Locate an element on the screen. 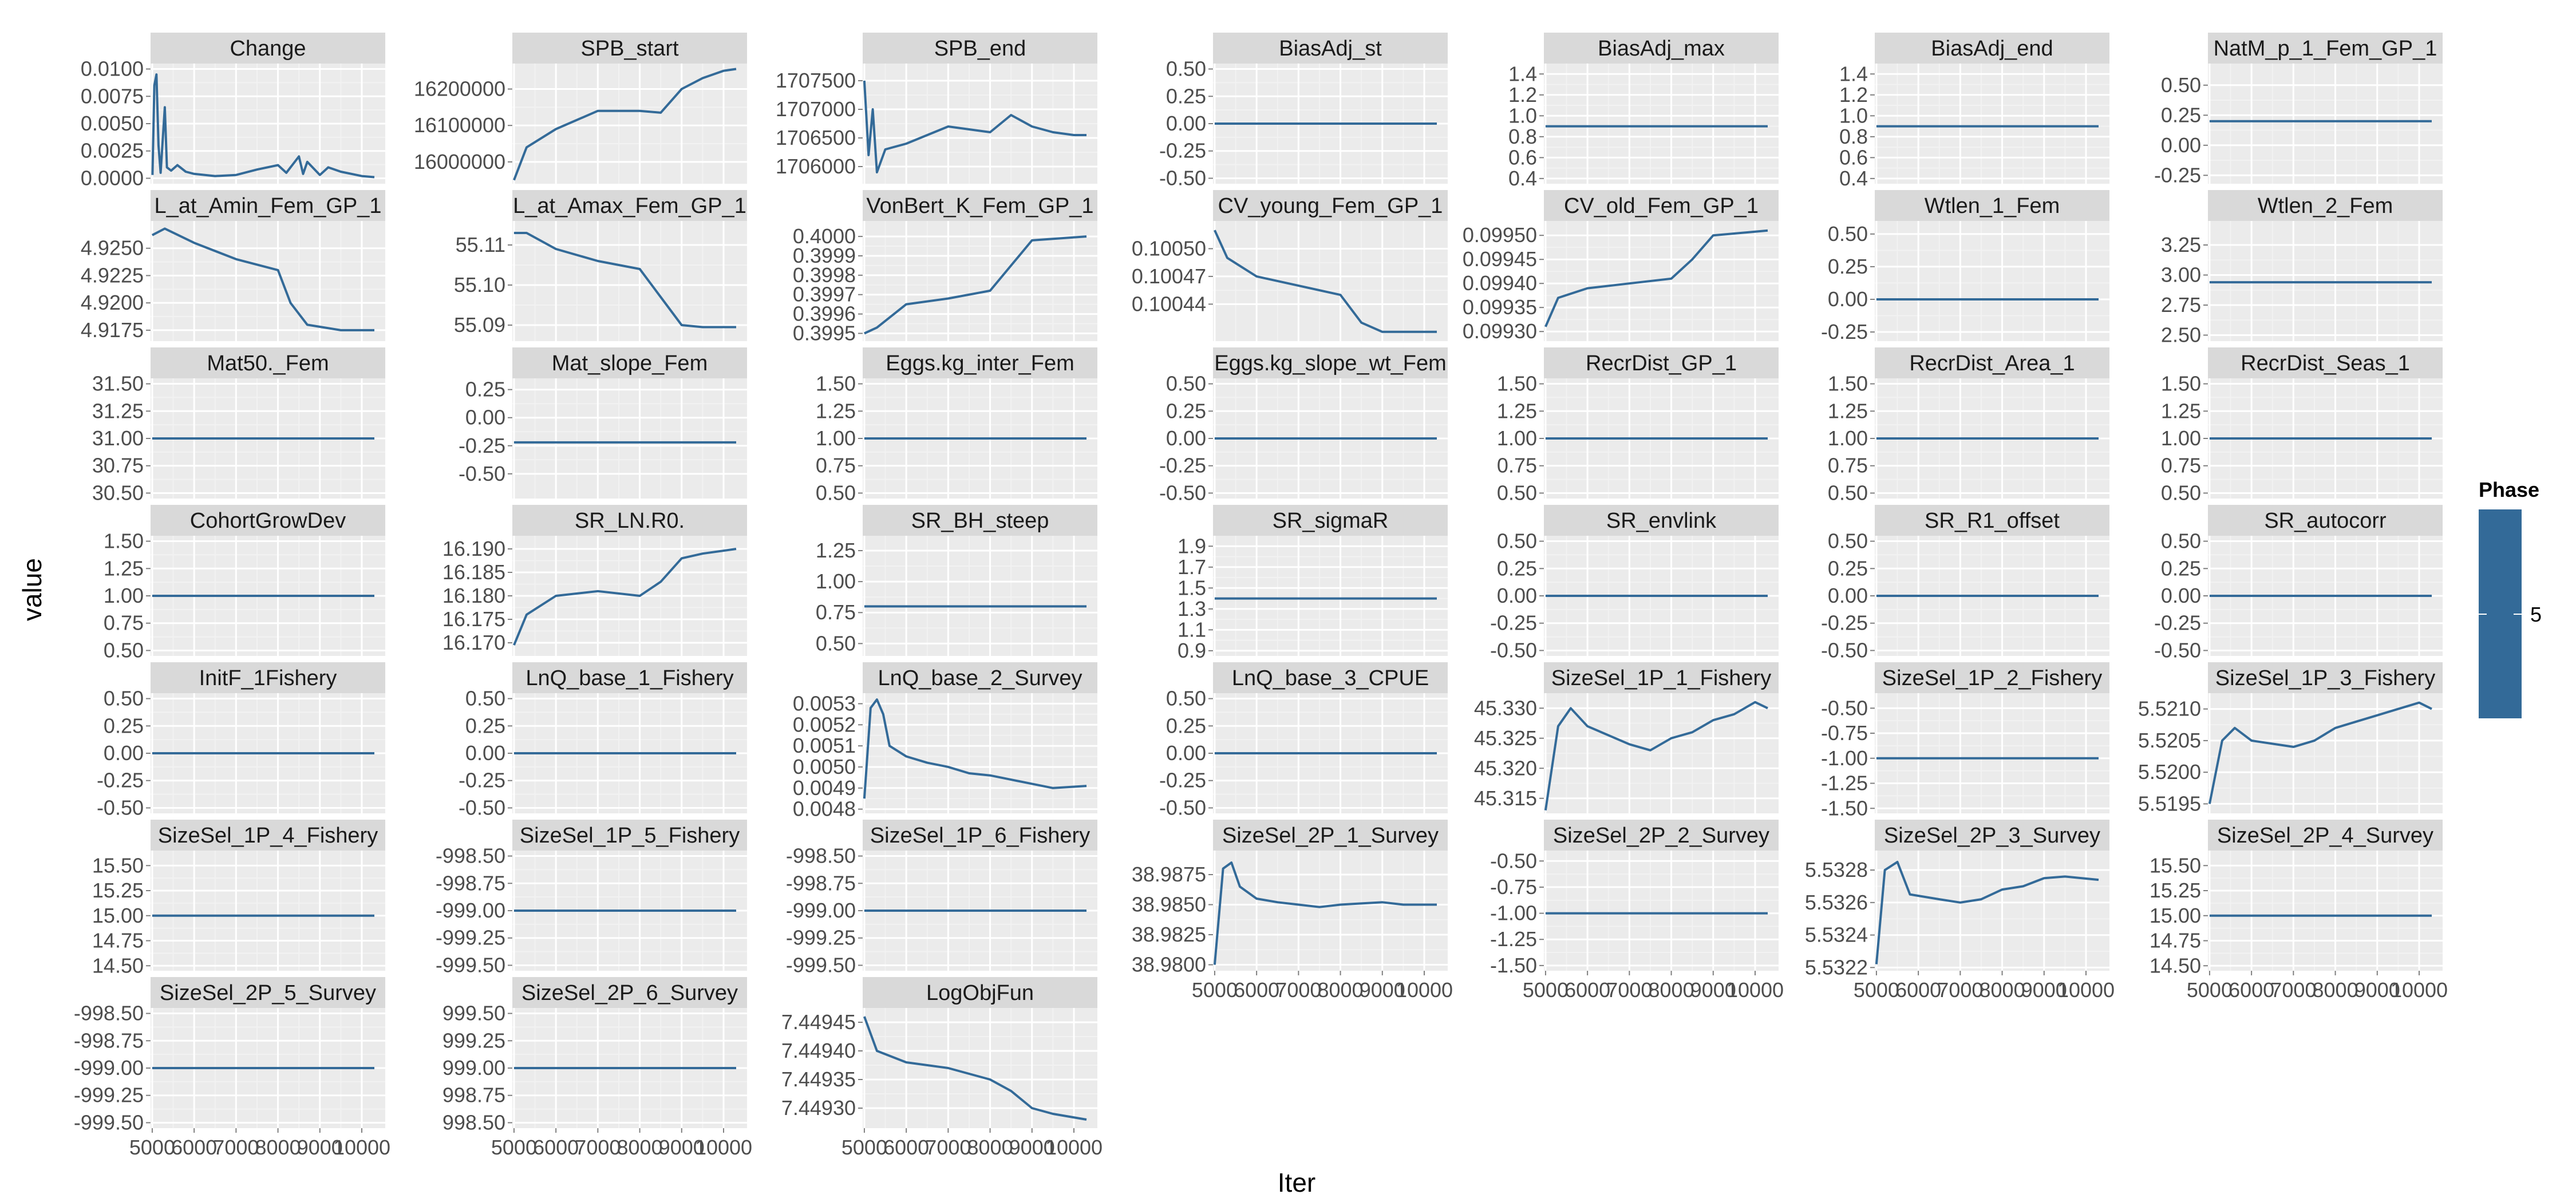 The image size is (2576, 1202). y-tick-label: 14.50 is located at coordinates (118, 966).